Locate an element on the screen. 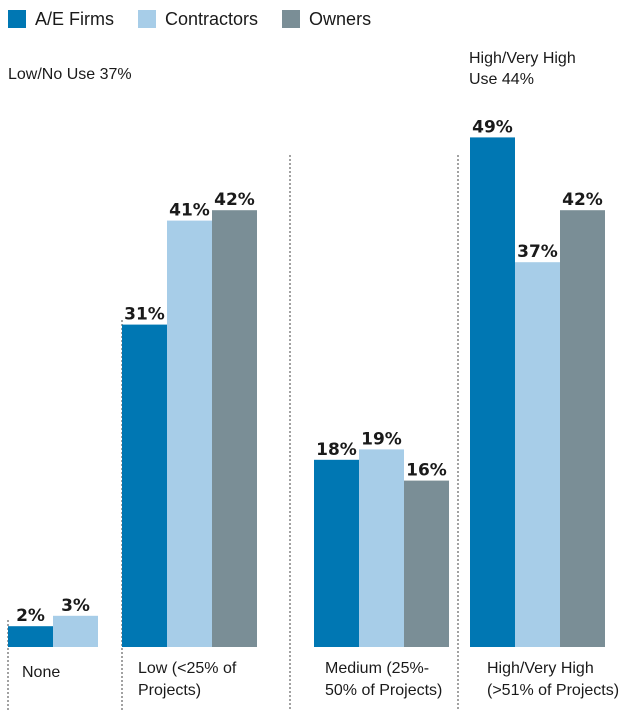 Image resolution: width=639 pixels, height=711 pixels. data-label-contractors-low: 41% is located at coordinates (189, 211).